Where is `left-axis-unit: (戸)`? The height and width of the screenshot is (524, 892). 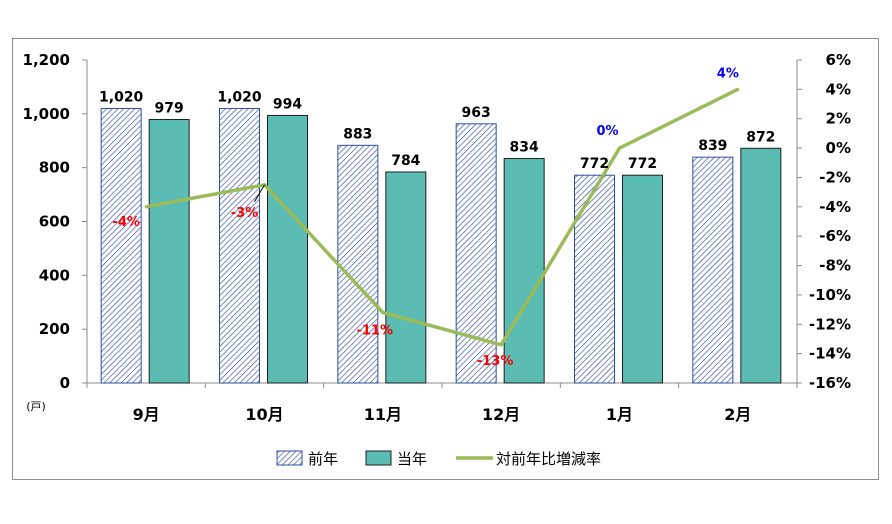
left-axis-unit: (戸) is located at coordinates (36, 406).